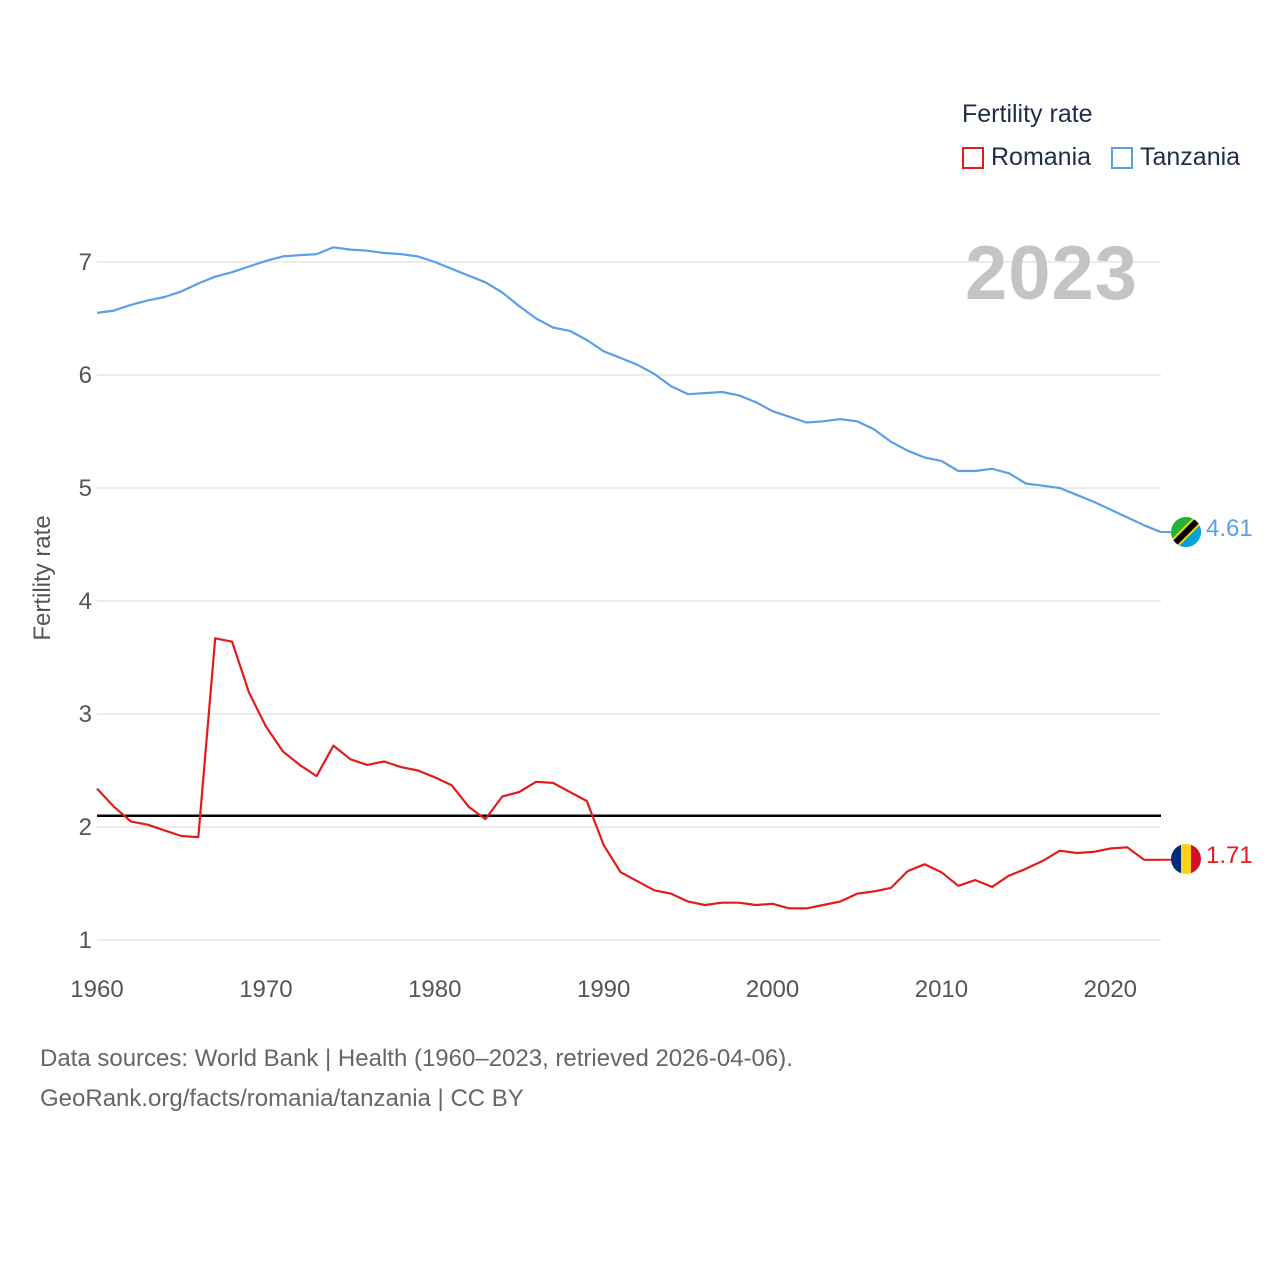 The height and width of the screenshot is (1280, 1280). I want to click on legend-swatch-tanzania, so click(1122, 157).